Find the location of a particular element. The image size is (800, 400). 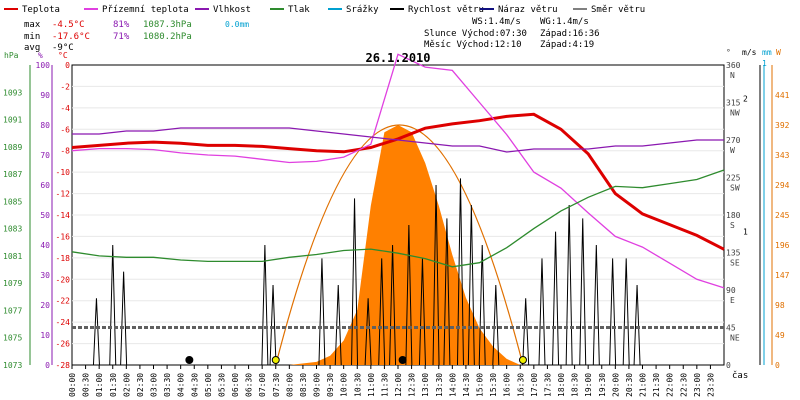

wind-tick: 2 is located at coordinates (745, 98).